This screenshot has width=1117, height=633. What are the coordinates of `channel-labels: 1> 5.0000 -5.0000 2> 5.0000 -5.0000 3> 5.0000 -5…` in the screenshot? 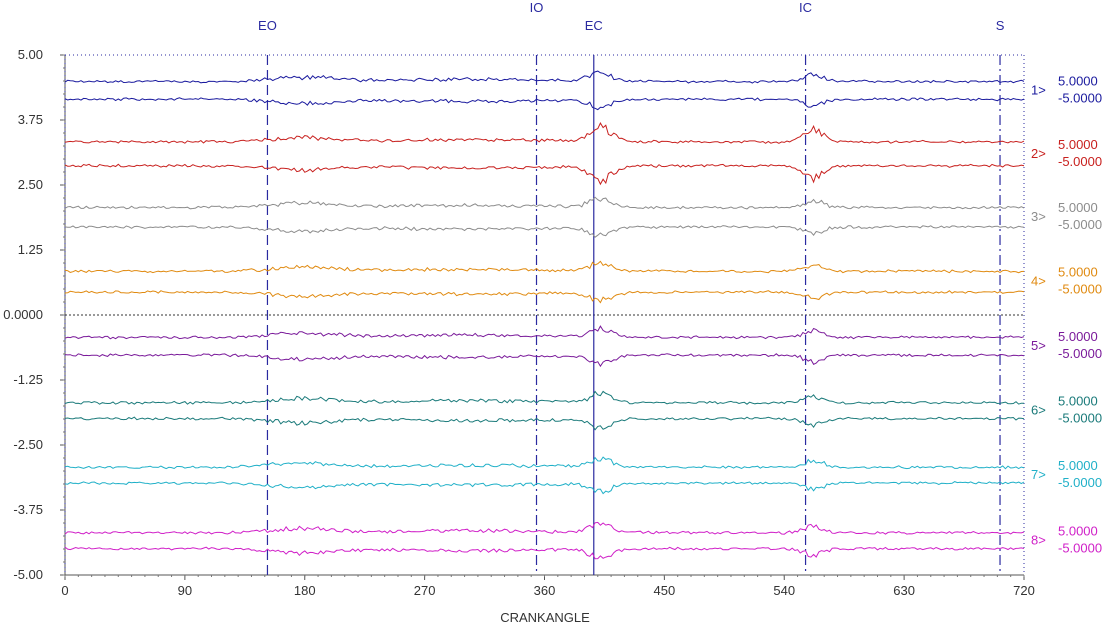 It's located at (1066, 314).